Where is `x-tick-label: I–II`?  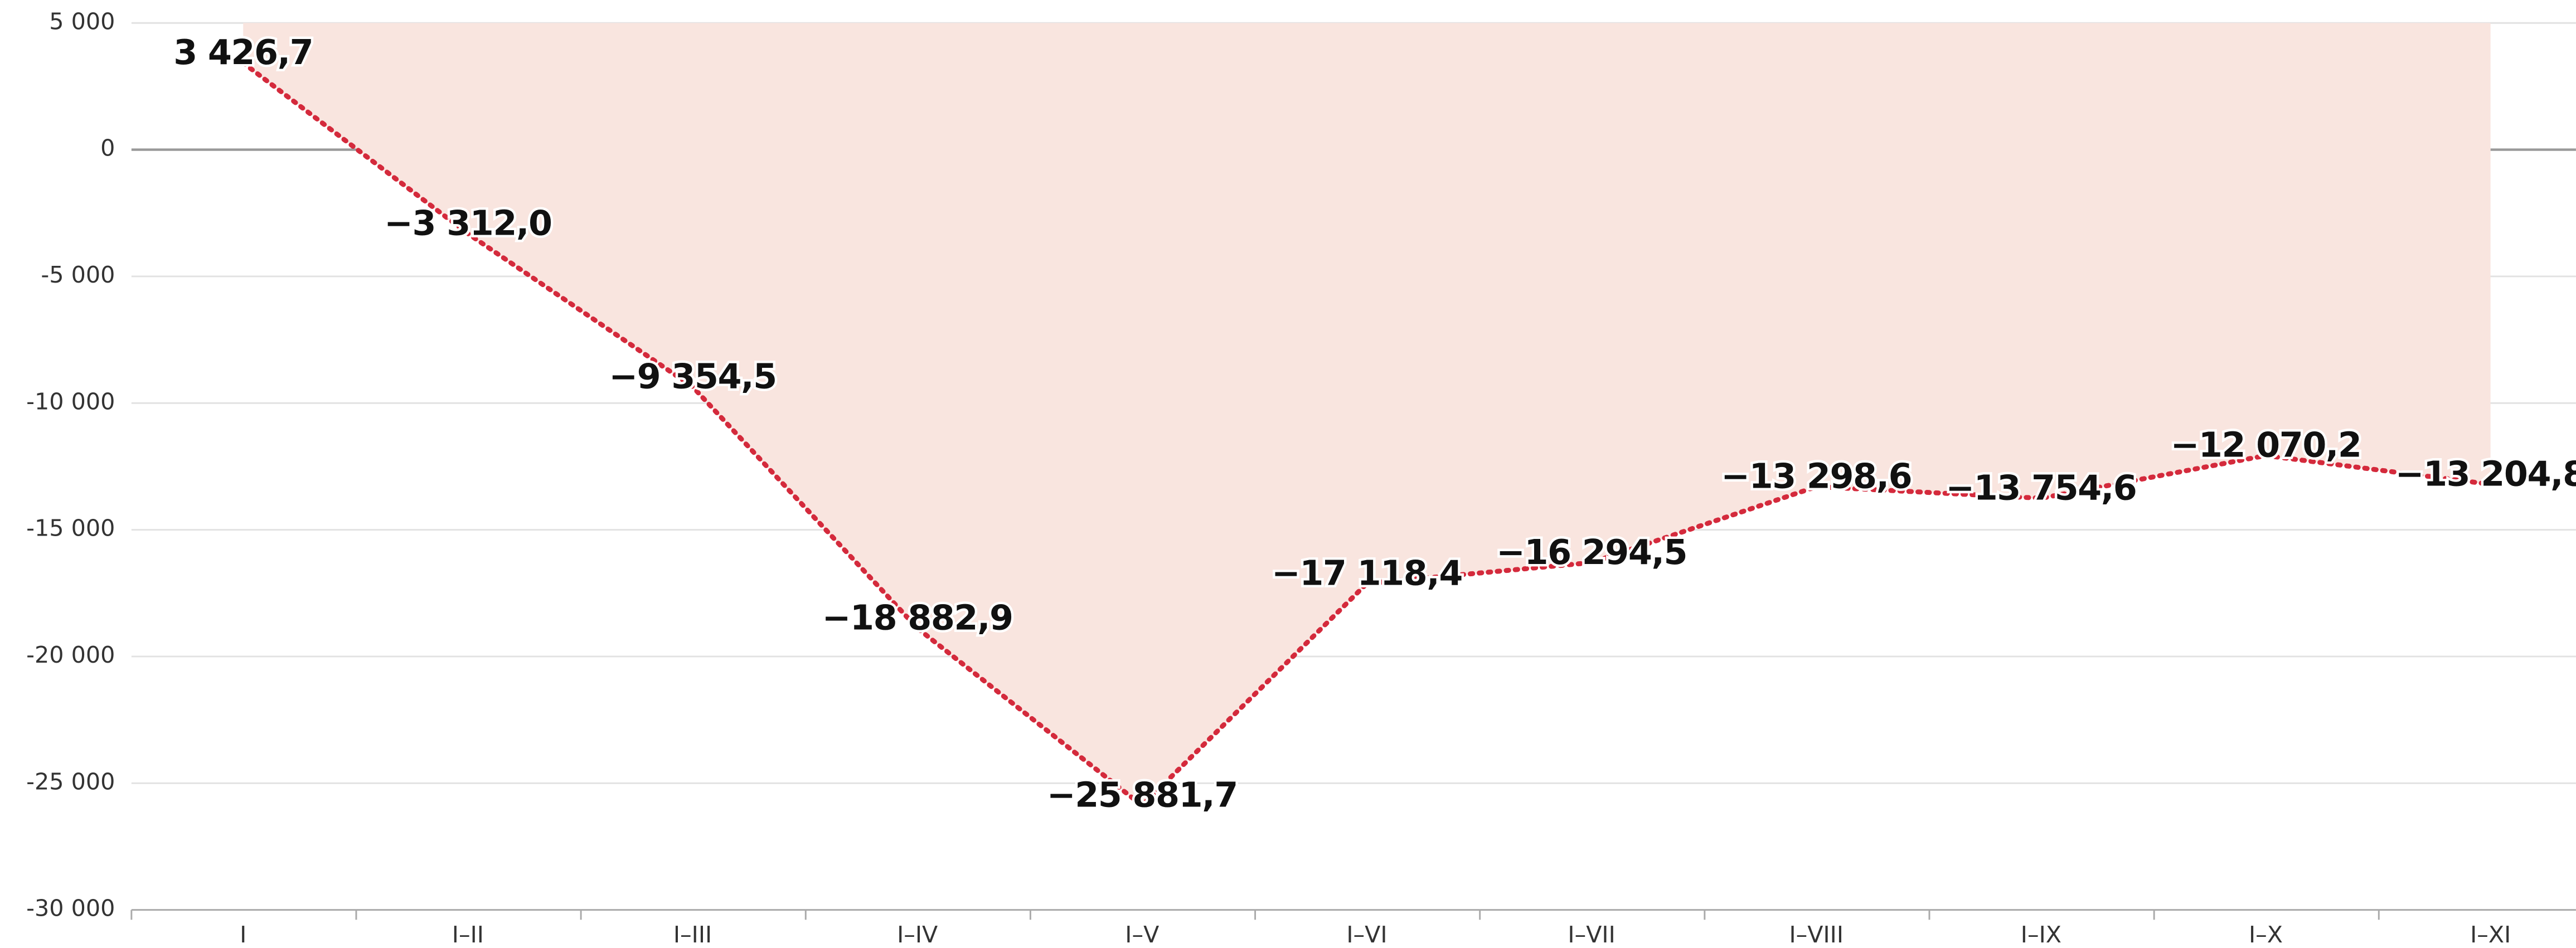 x-tick-label: I–II is located at coordinates (468, 934).